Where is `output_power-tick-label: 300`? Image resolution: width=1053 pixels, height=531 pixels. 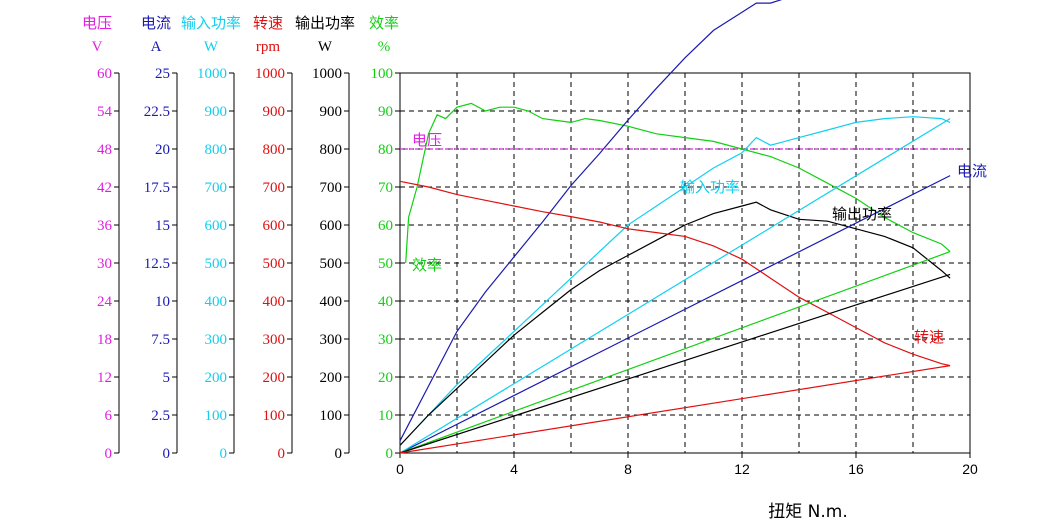 output_power-tick-label: 300 is located at coordinates (331, 340).